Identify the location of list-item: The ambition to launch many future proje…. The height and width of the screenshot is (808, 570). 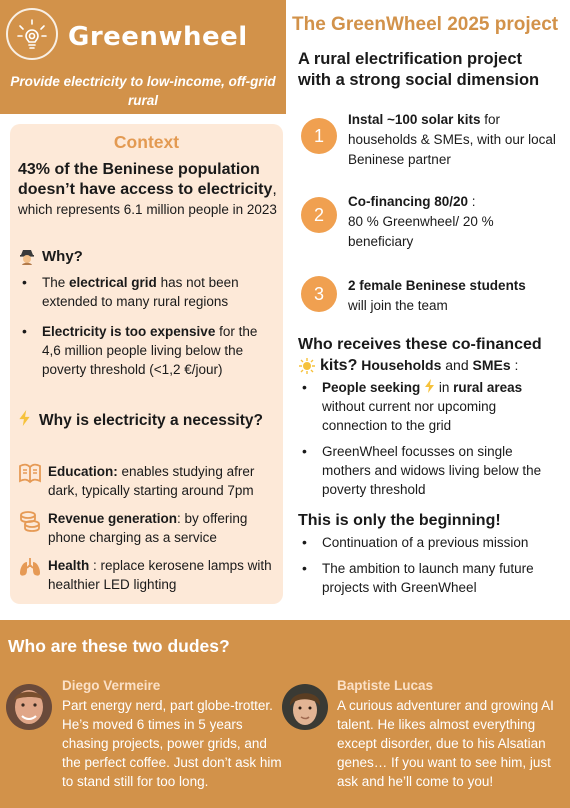
(429, 578).